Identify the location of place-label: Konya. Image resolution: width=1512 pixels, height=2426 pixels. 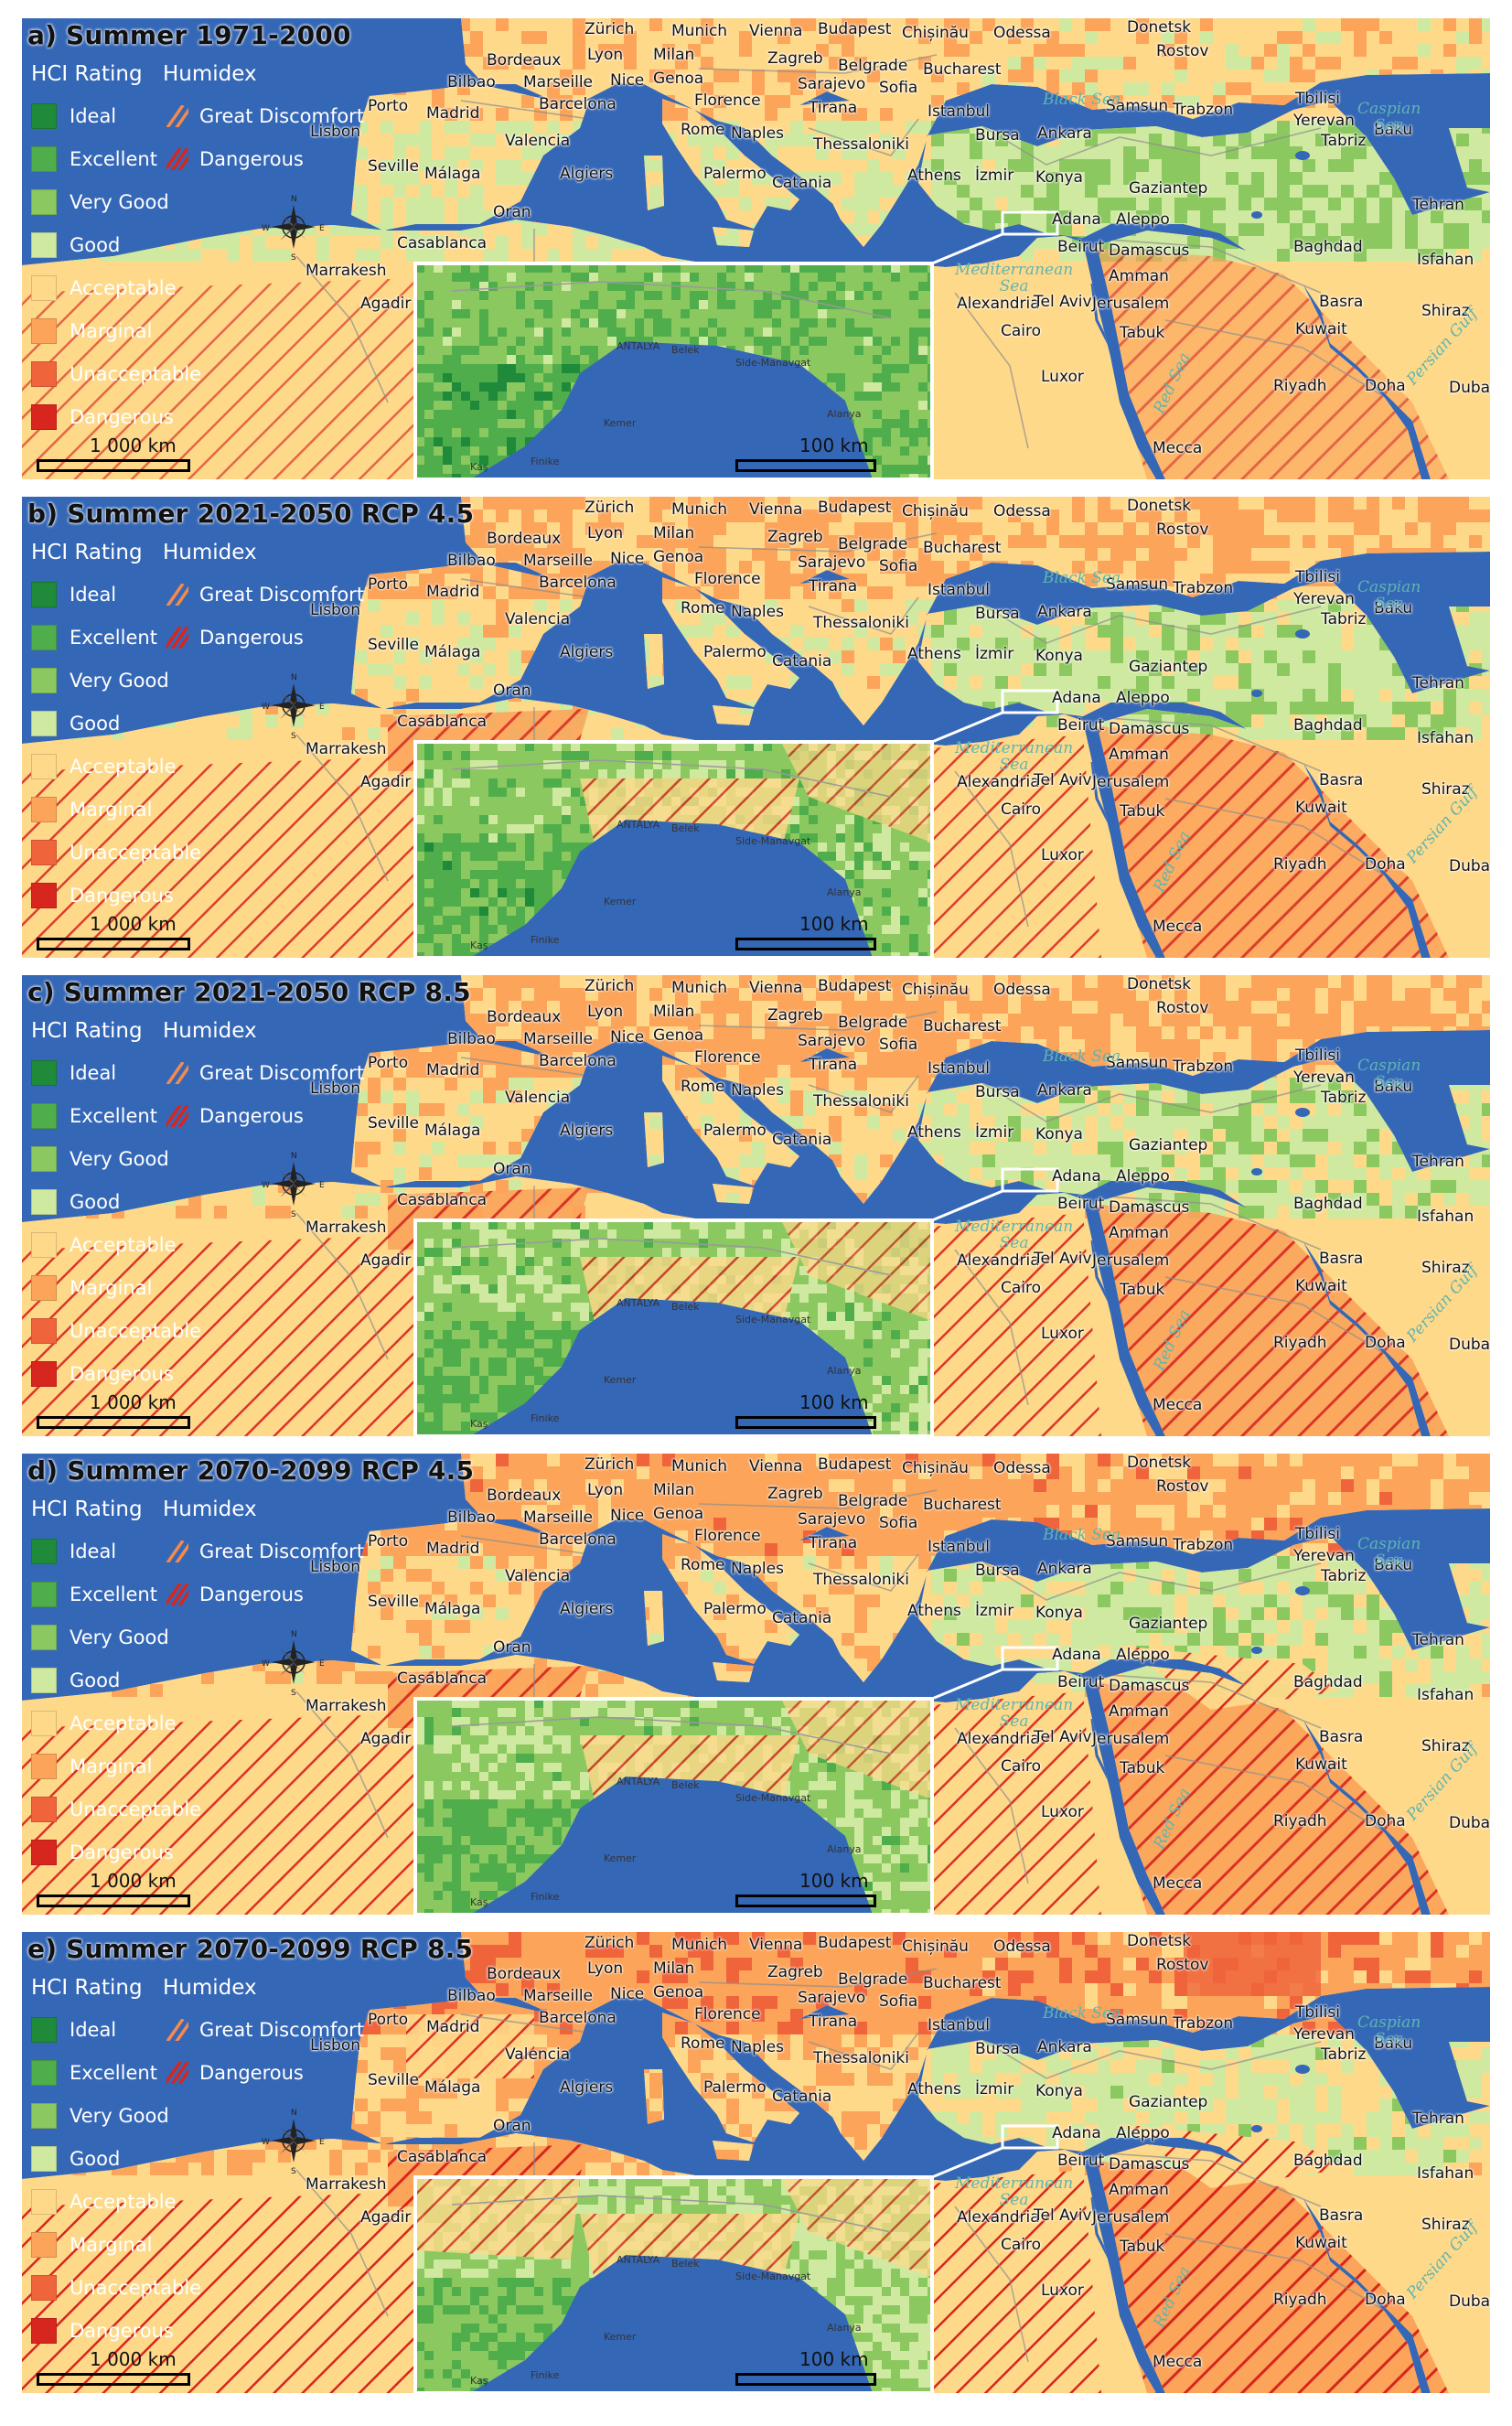
(1059, 177).